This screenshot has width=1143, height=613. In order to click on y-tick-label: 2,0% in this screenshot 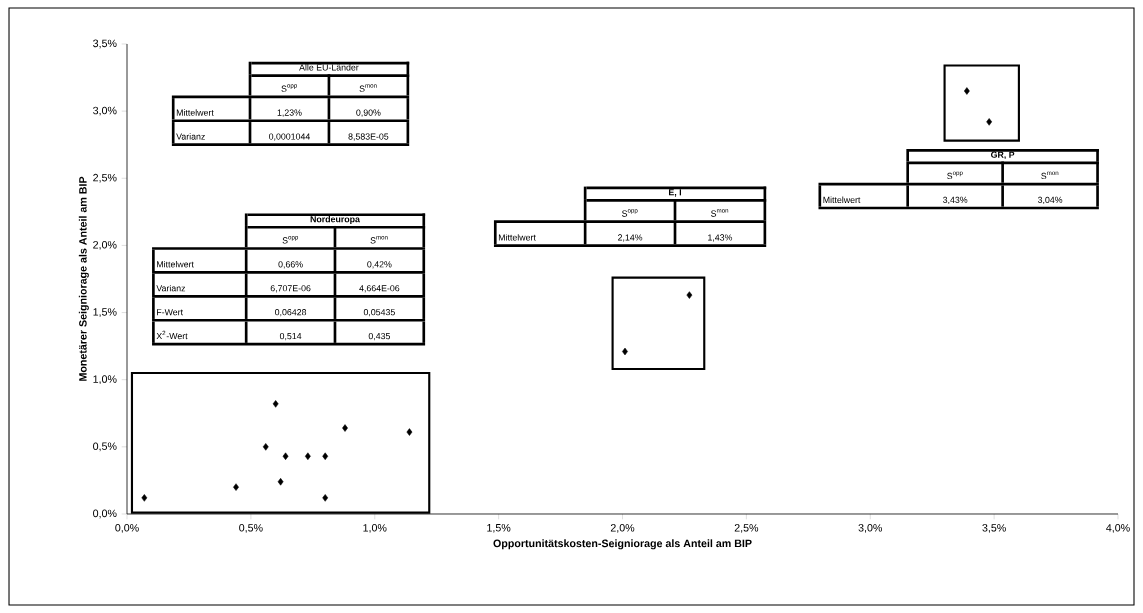, I will do `click(105, 245)`.